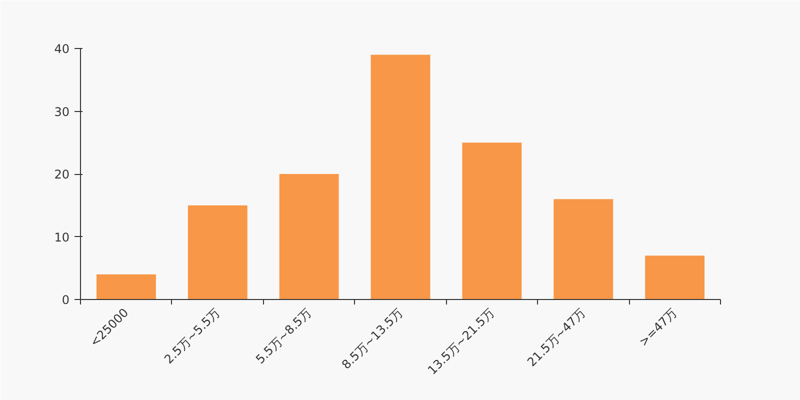  I want to click on y-tick-label: 40, so click(62, 49).